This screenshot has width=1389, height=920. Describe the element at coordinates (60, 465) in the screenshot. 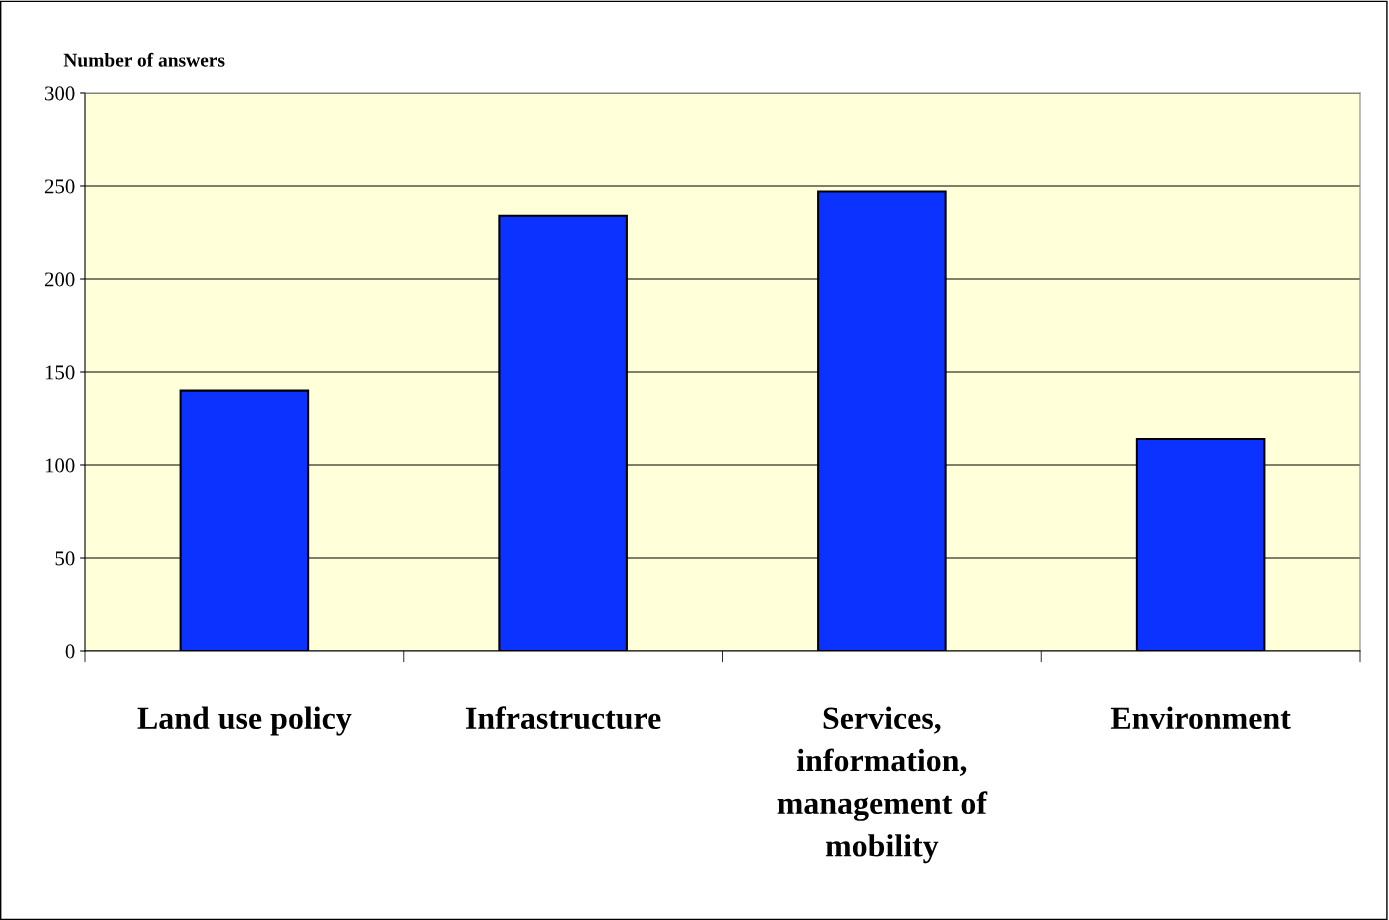

I see `y-tick-label: 100` at that location.